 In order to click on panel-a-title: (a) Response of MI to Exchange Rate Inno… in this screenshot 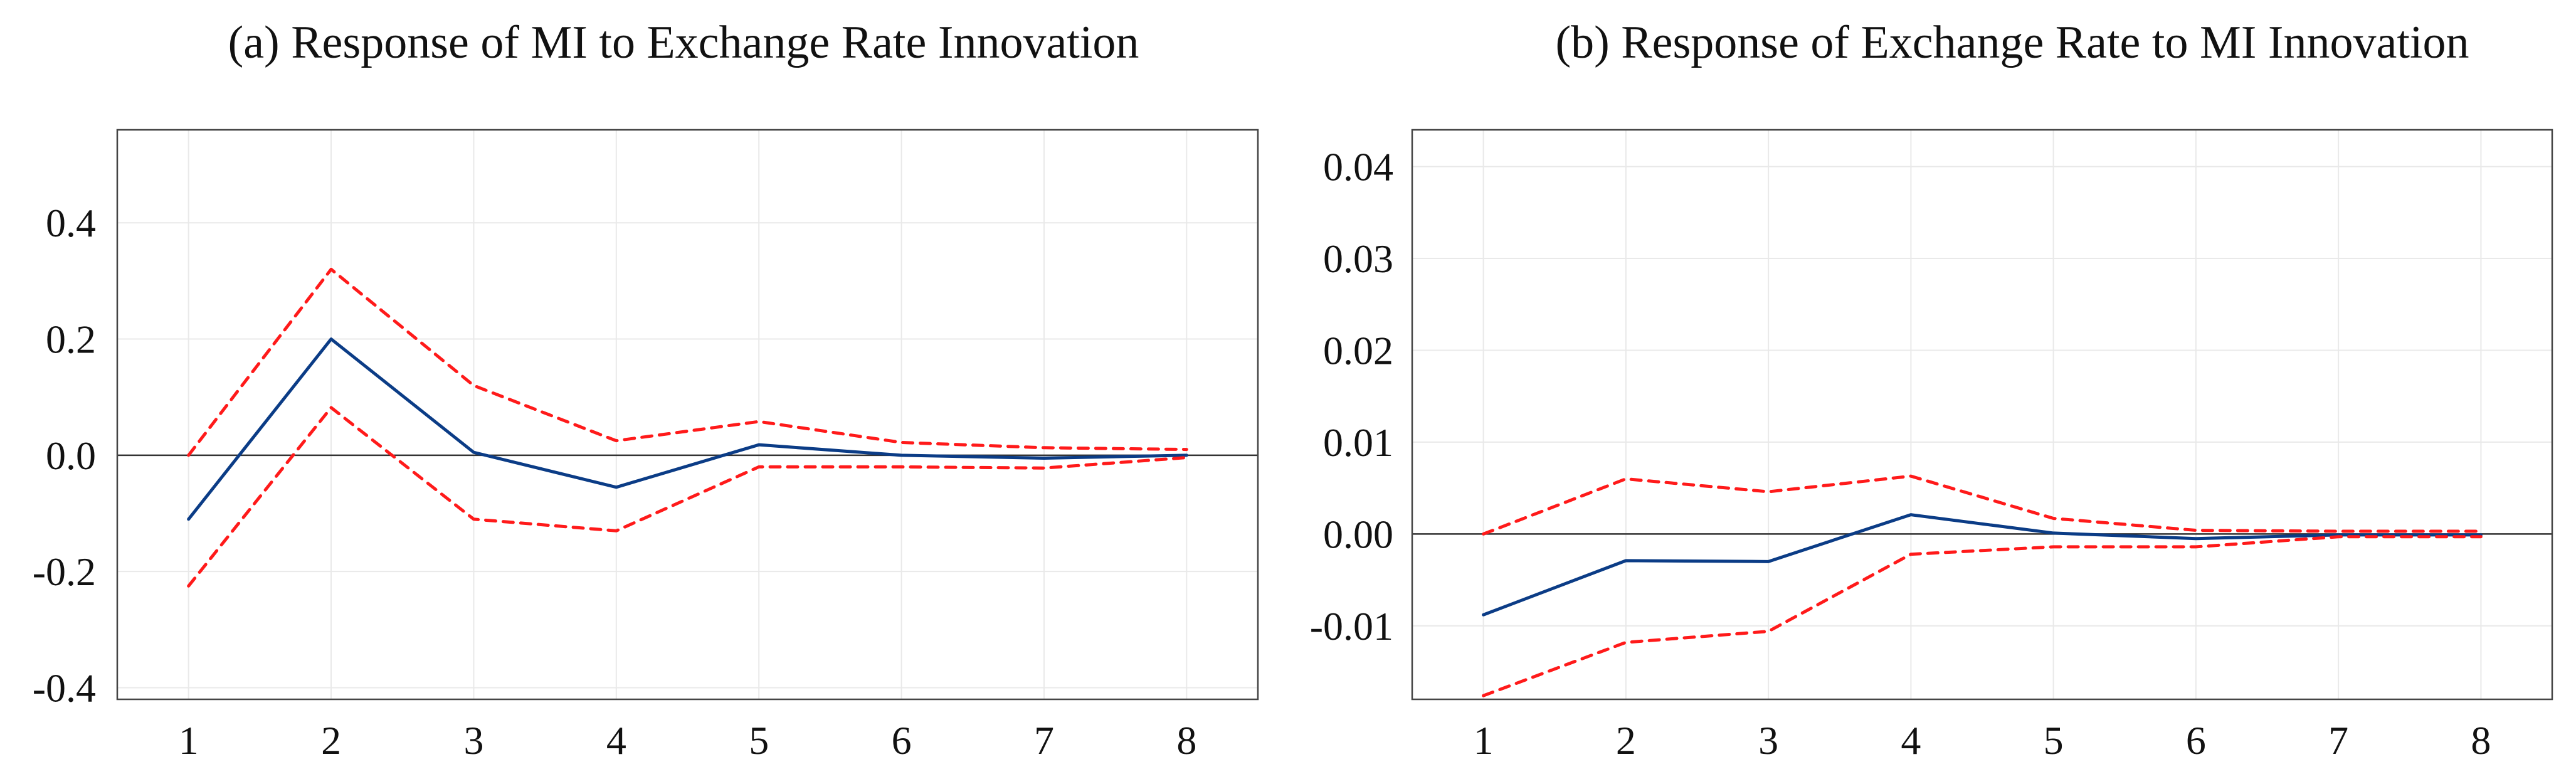, I will do `click(683, 42)`.